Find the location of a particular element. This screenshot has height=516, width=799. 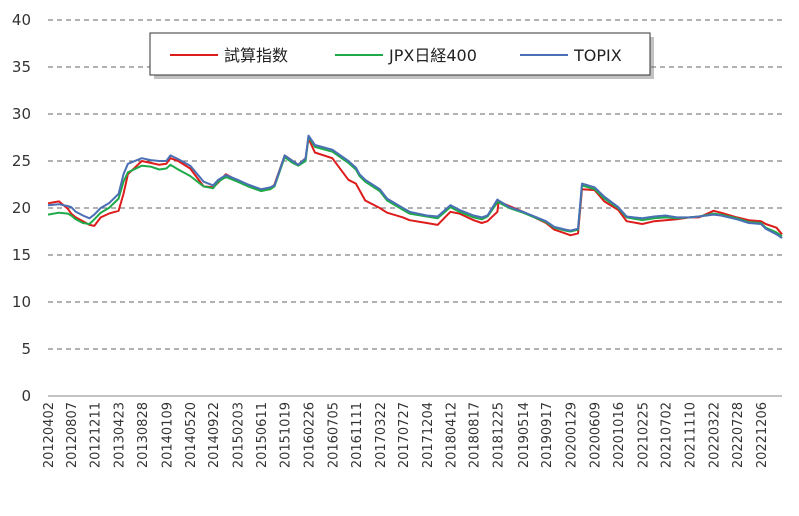

x-tick-label: 20180412 is located at coordinates (451, 435).